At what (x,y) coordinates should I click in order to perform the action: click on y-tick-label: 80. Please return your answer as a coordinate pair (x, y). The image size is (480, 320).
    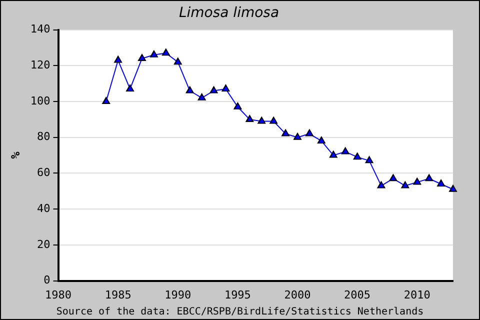
    Looking at the image, I should click on (43, 137).